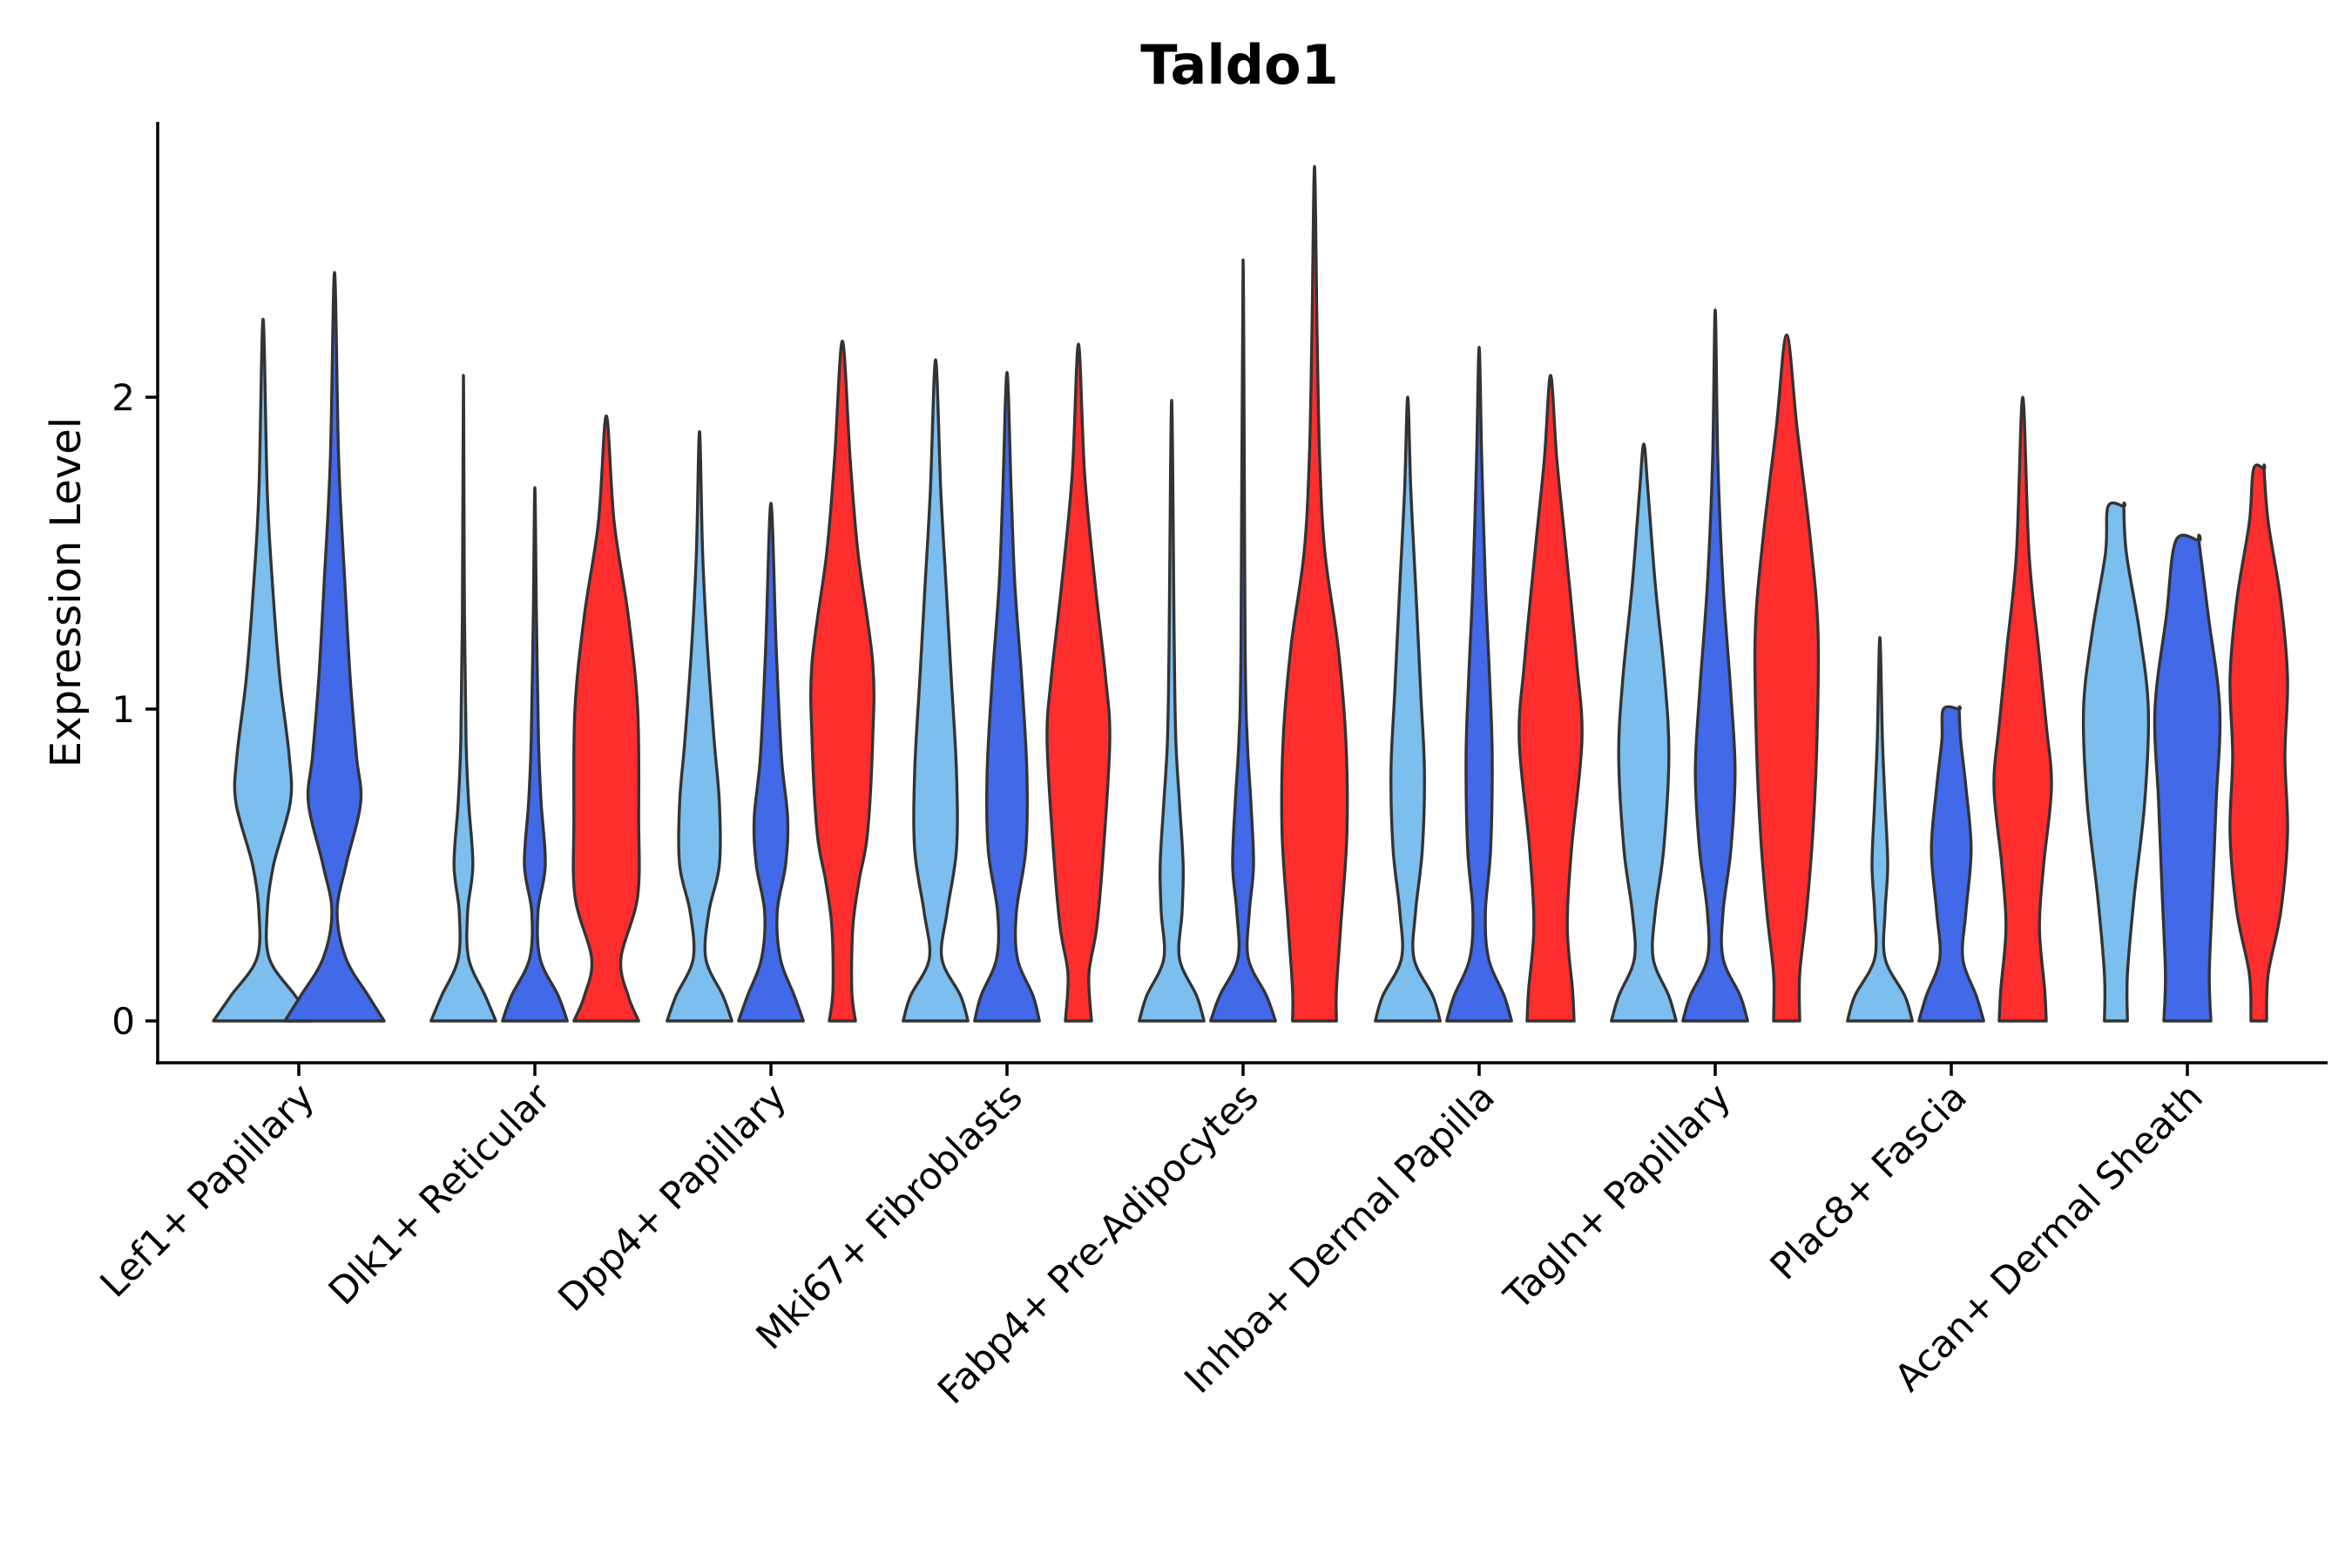 The height and width of the screenshot is (1568, 2352). Describe the element at coordinates (936, 690) in the screenshot. I see `violin-mki67-fibroblasts-light-blue` at that location.